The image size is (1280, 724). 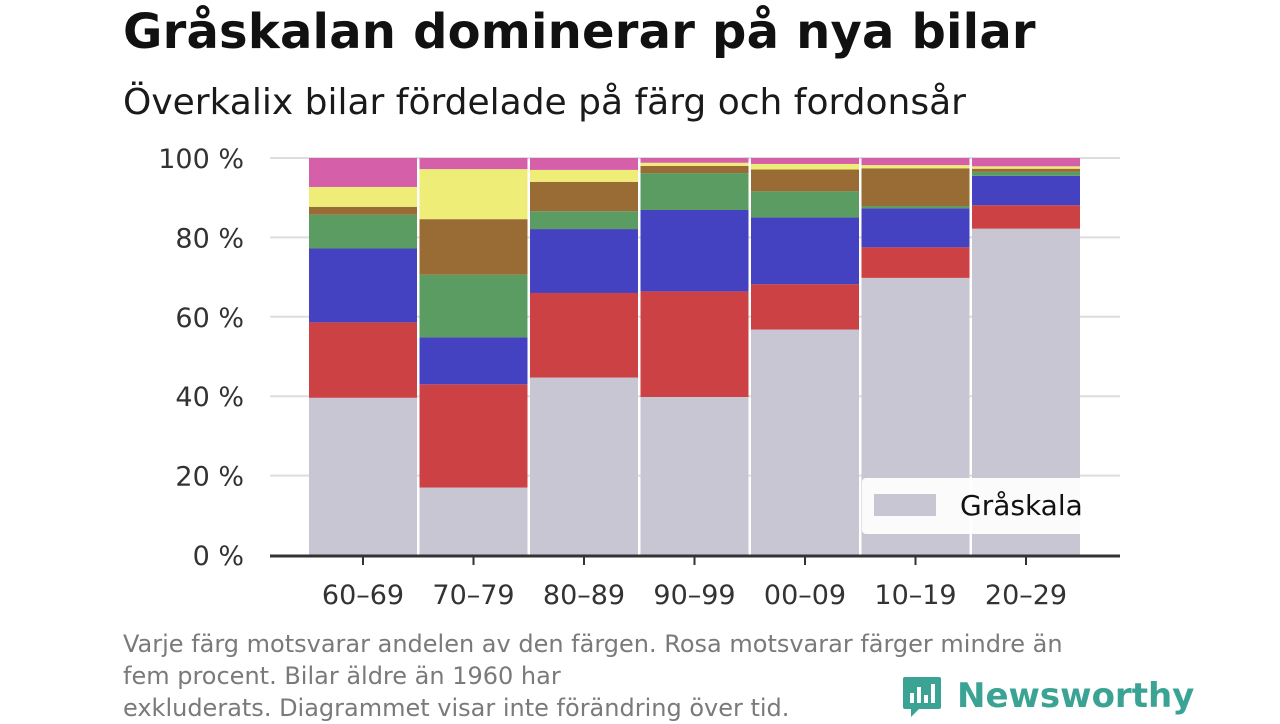 I want to click on x-tick-label: 10–19, so click(x=915, y=595).